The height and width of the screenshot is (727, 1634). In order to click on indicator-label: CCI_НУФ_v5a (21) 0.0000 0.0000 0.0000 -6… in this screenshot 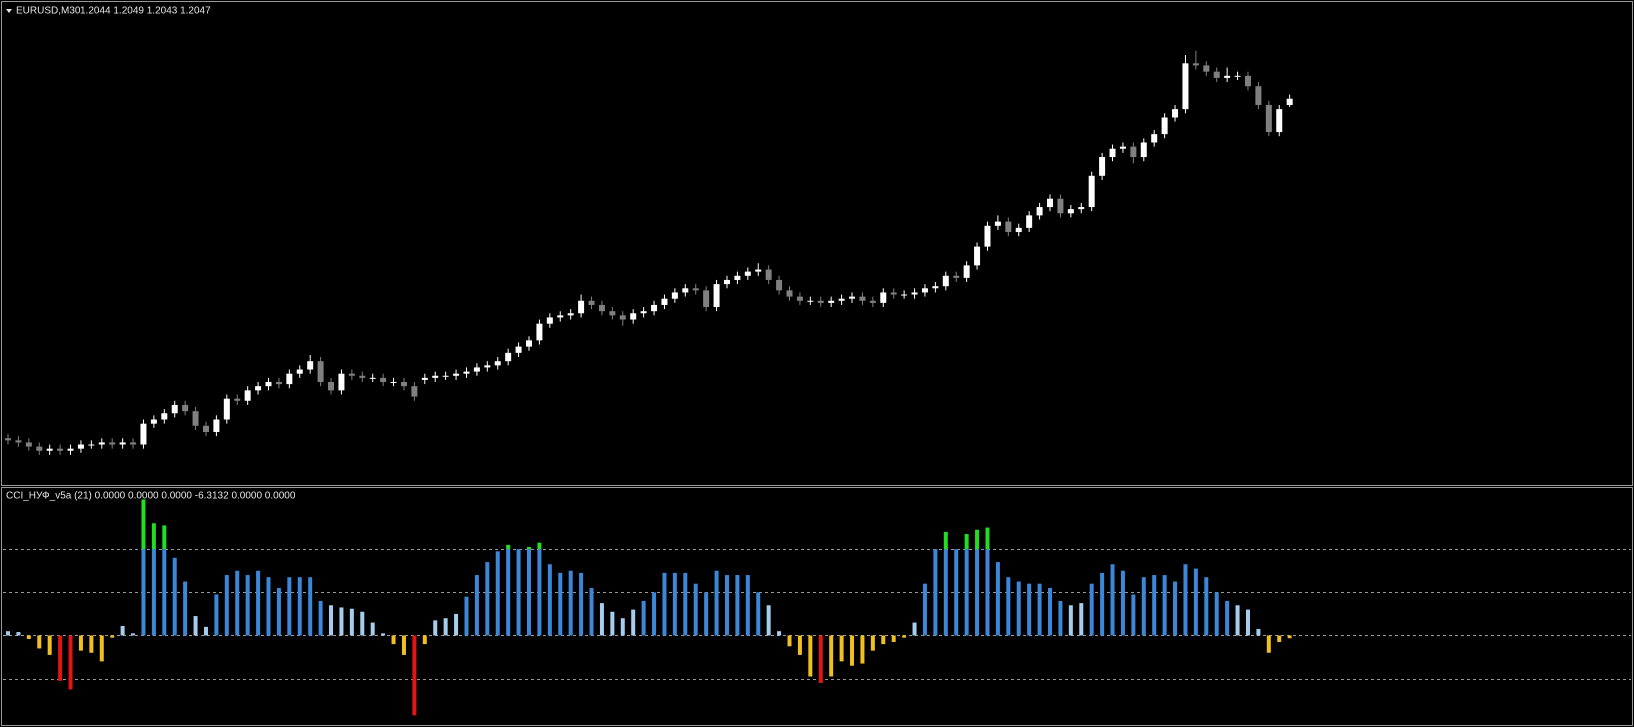, I will do `click(151, 496)`.